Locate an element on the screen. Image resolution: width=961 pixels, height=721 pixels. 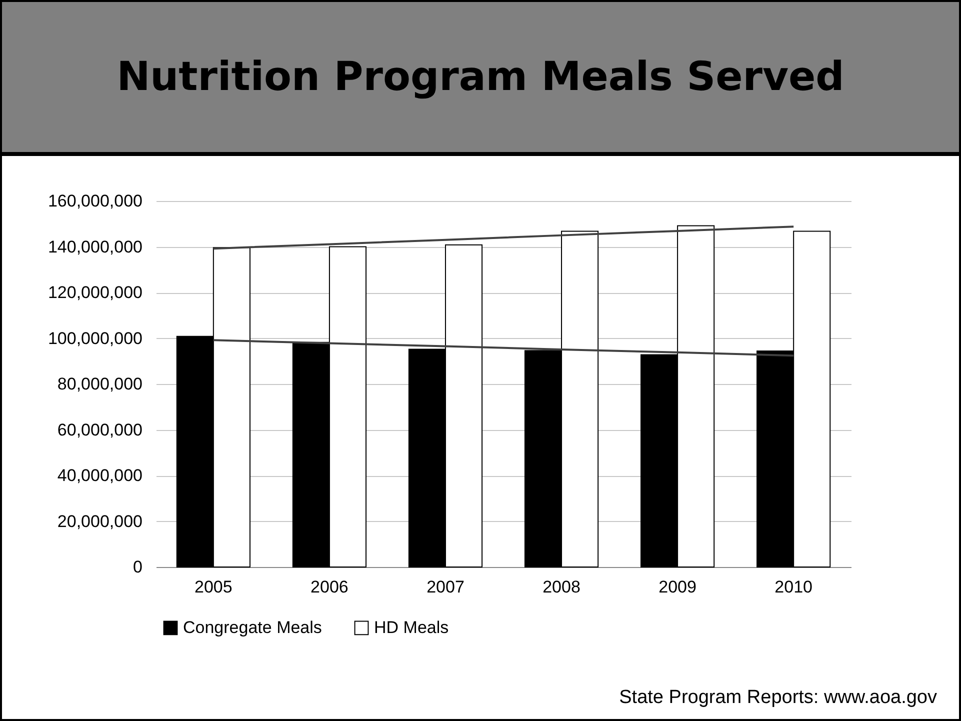
legend-label: Congregate Meals is located at coordinates (252, 627).